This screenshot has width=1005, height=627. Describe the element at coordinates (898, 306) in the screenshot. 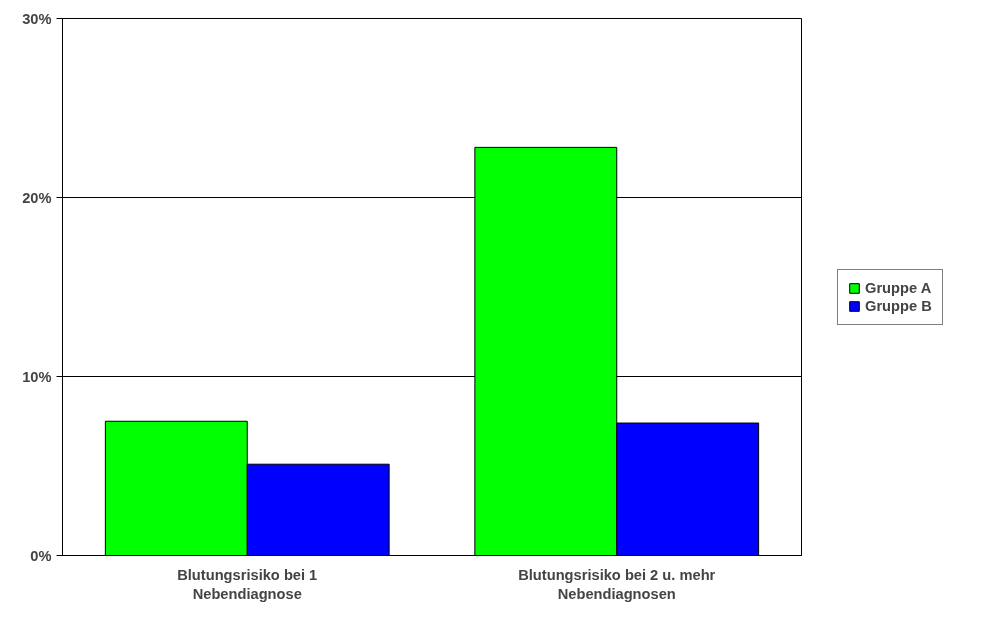

I see `legend-label: Gruppe B` at that location.